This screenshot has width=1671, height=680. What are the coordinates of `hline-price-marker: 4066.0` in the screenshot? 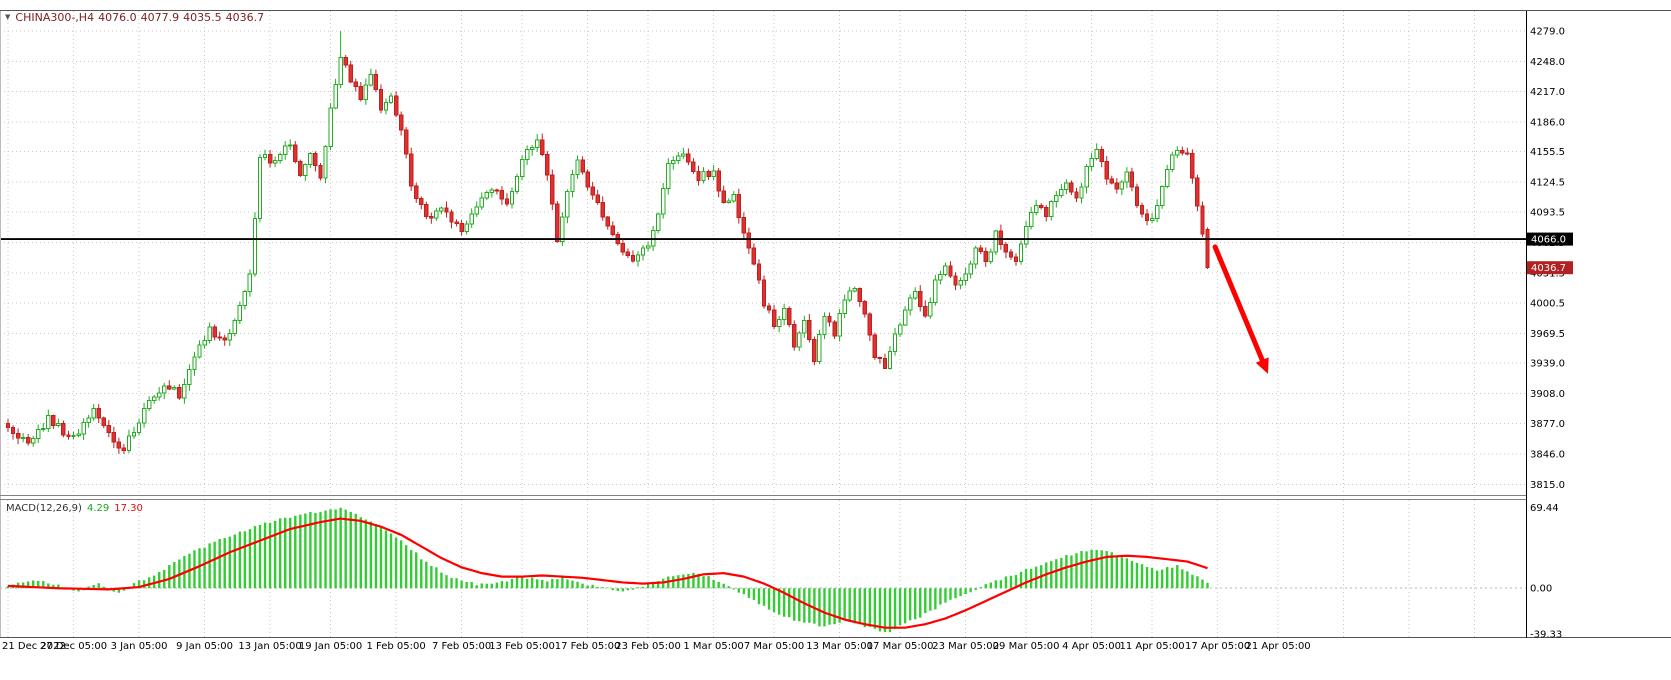 It's located at (1550, 239).